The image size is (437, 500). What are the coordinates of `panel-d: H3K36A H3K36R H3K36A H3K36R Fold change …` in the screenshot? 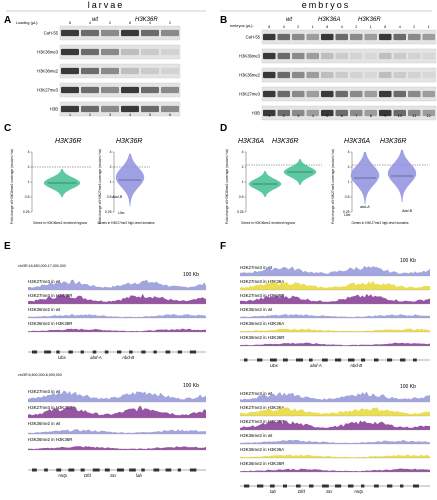 It's located at (326, 181).